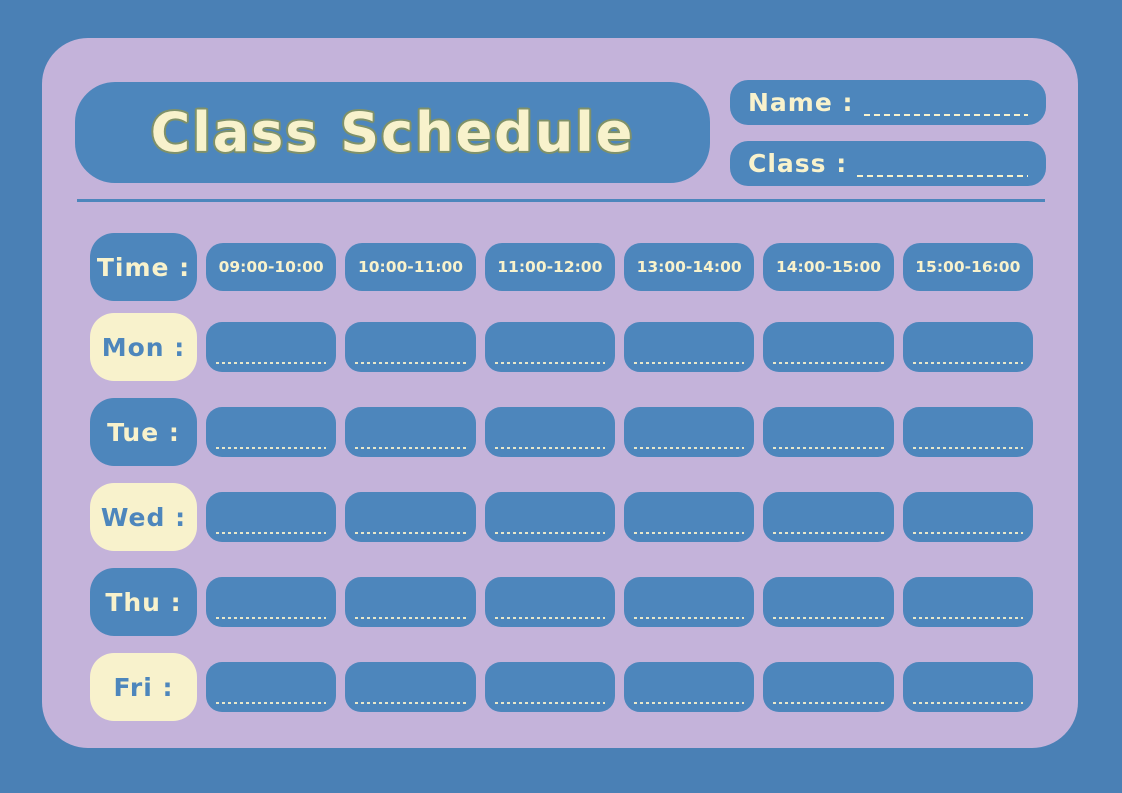 The image size is (1122, 793). I want to click on time-slot-text: 13:00-14:00, so click(689, 267).